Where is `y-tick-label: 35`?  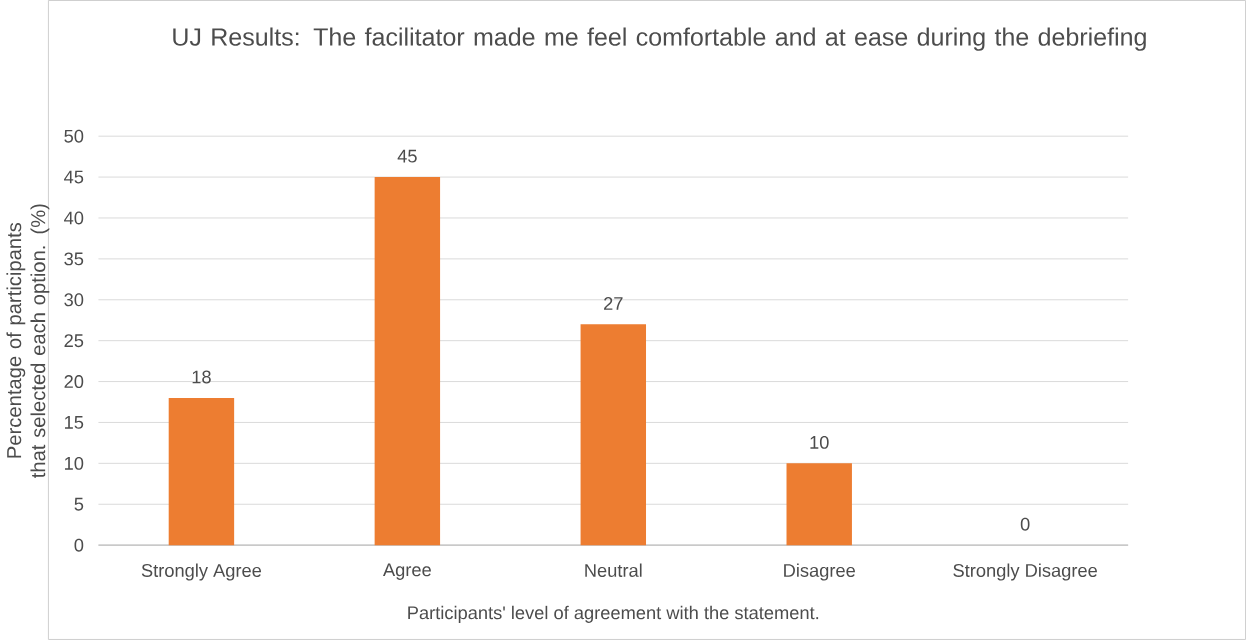
y-tick-label: 35 is located at coordinates (74, 259).